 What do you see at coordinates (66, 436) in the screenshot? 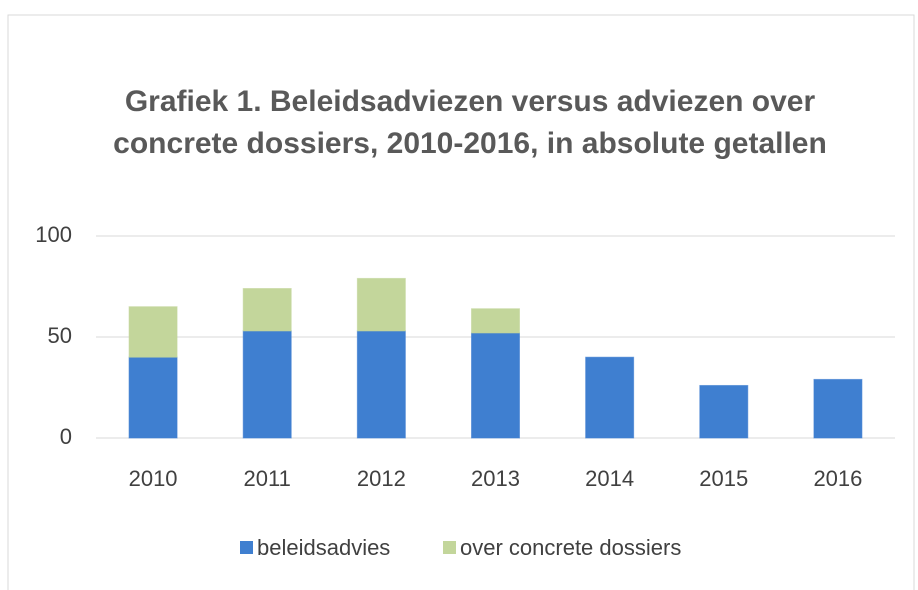
I see `y-tick-label: 0` at bounding box center [66, 436].